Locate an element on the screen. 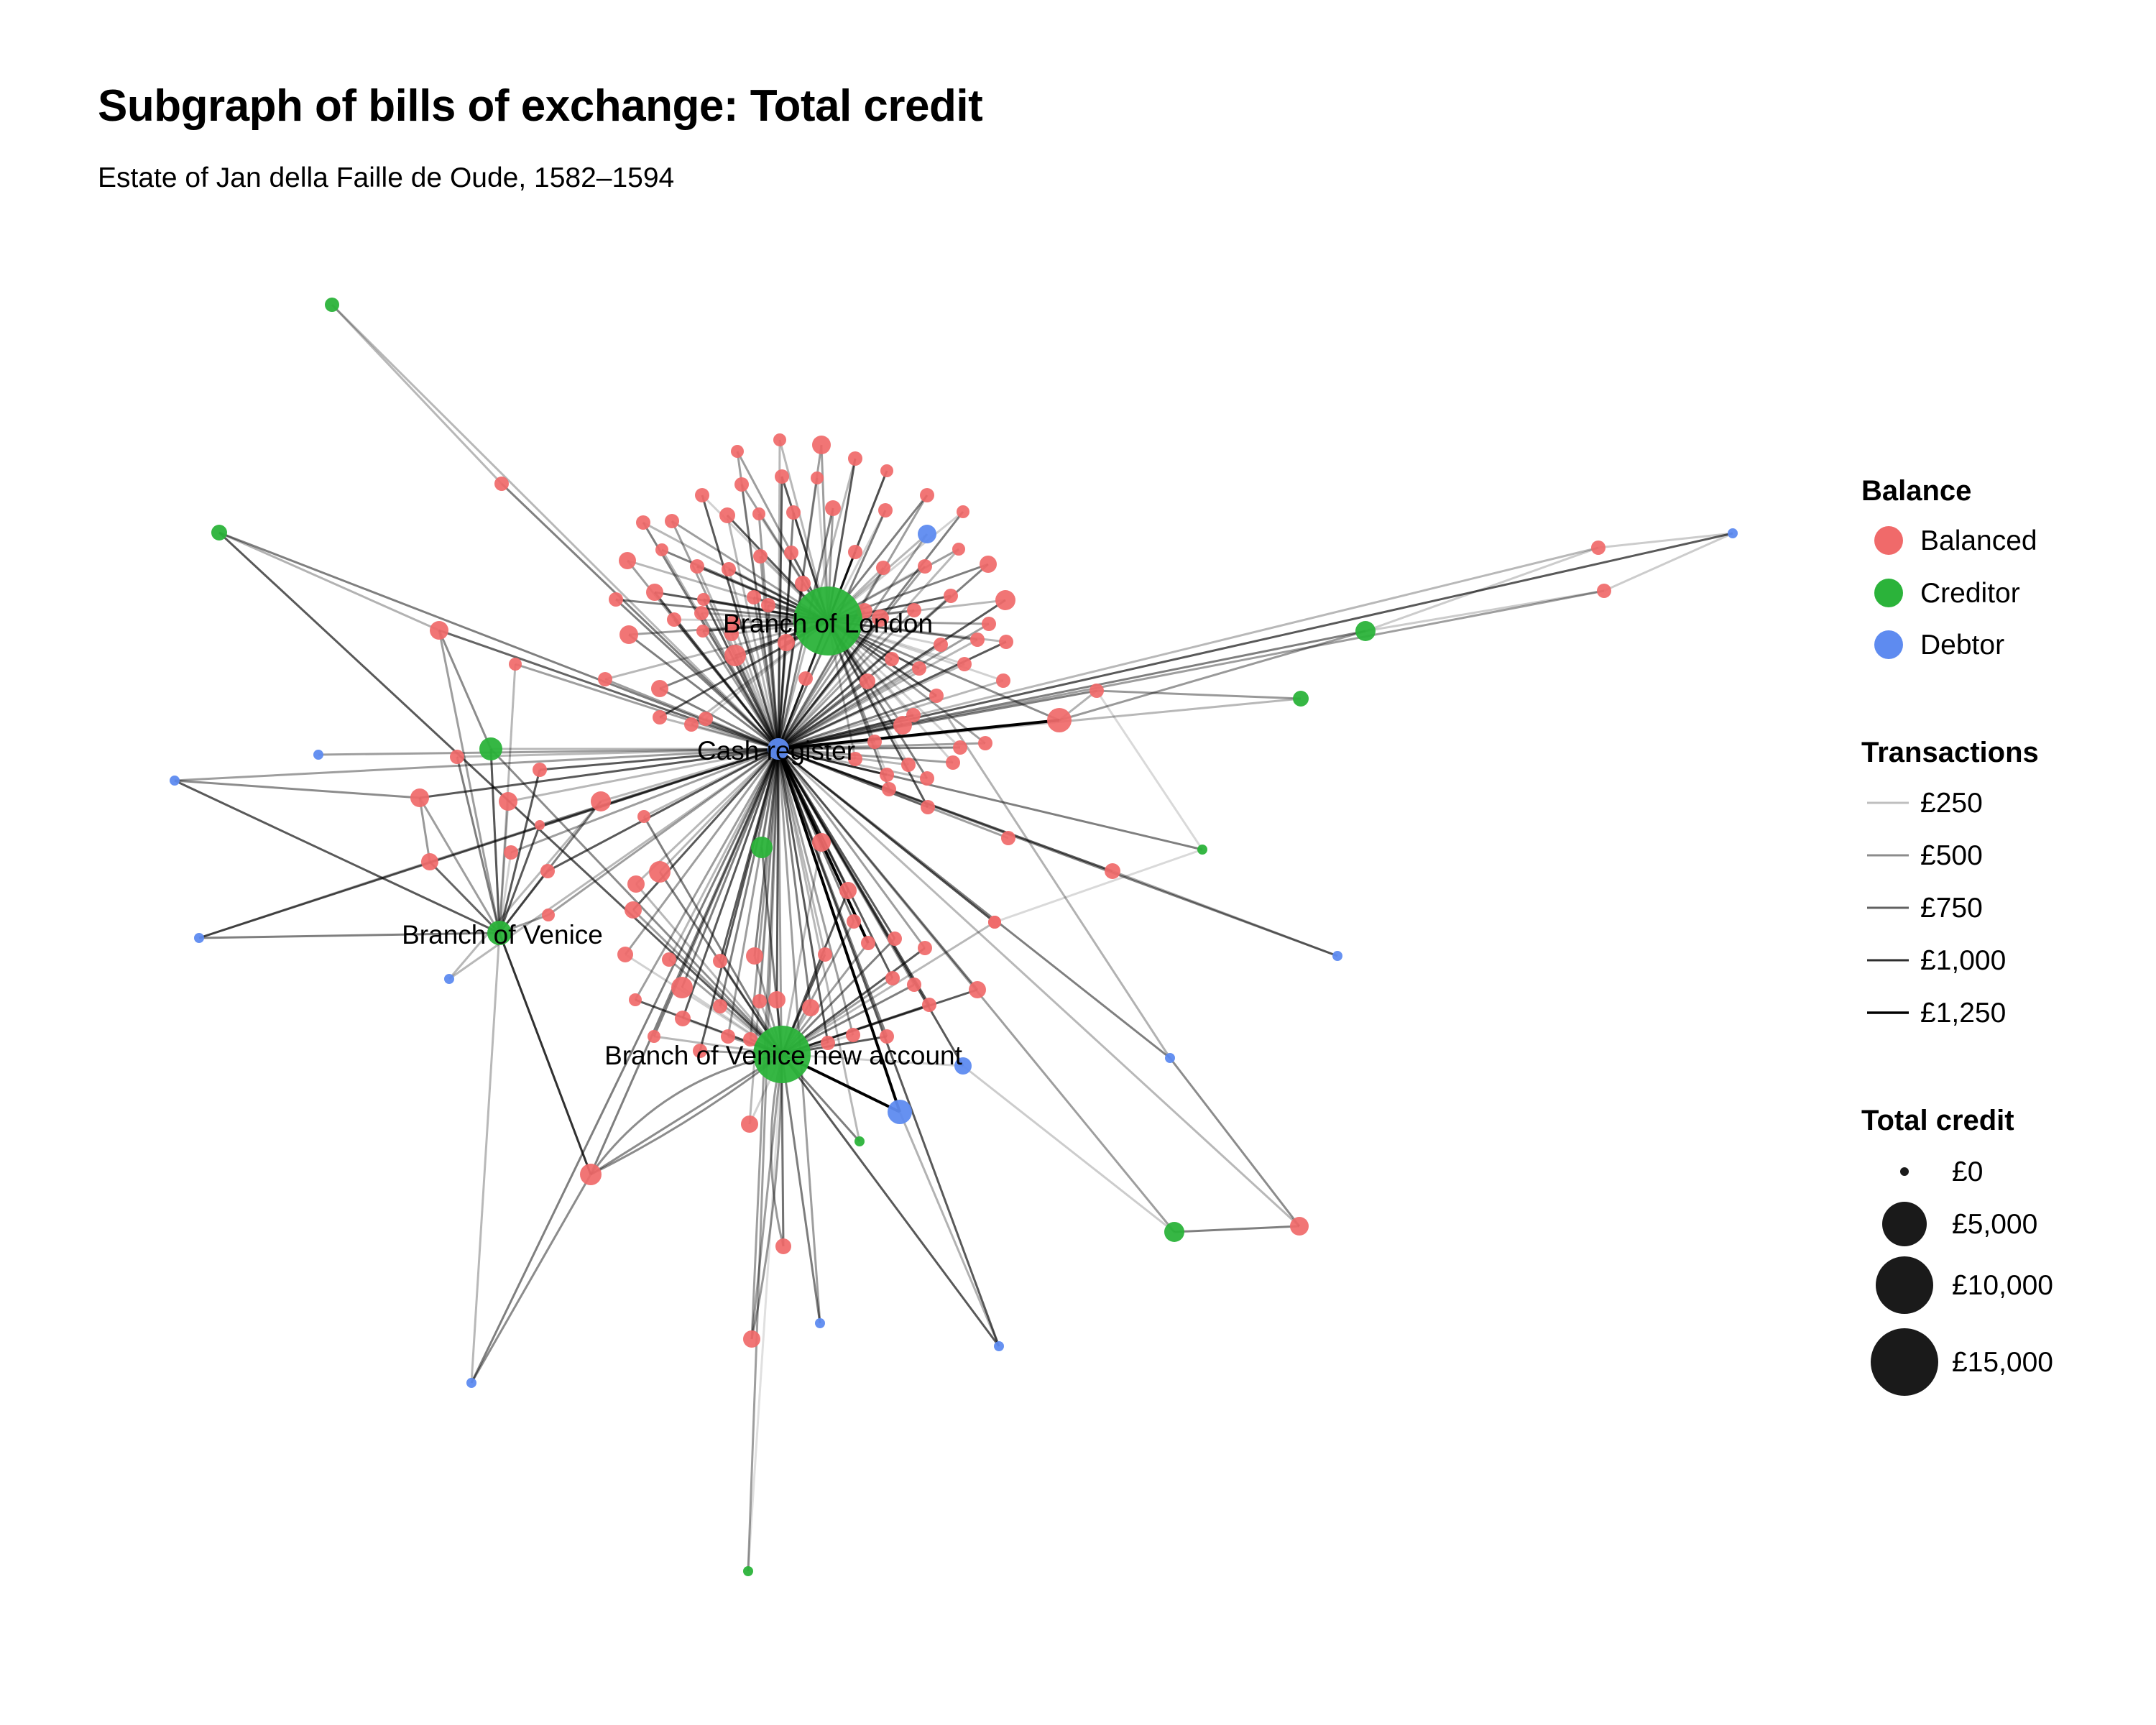 The height and width of the screenshot is (1725, 2156). branch-of-venice-node is located at coordinates (499, 933).